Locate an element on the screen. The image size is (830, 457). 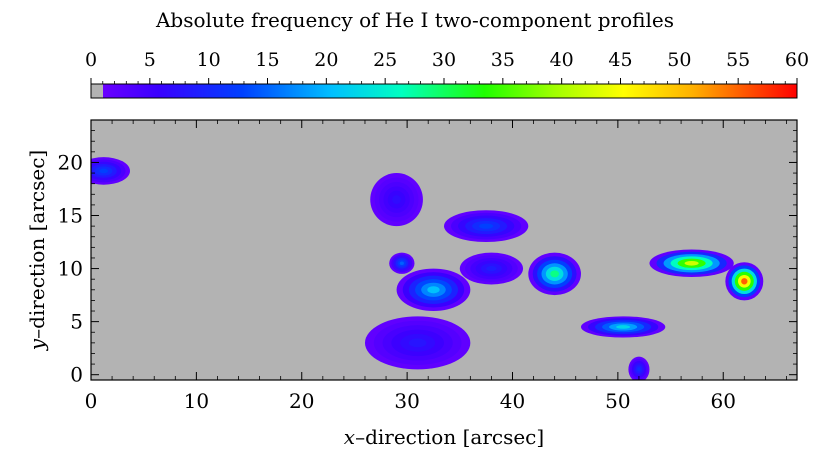
heatmap-region-patch-b is located at coordinates (396, 200).